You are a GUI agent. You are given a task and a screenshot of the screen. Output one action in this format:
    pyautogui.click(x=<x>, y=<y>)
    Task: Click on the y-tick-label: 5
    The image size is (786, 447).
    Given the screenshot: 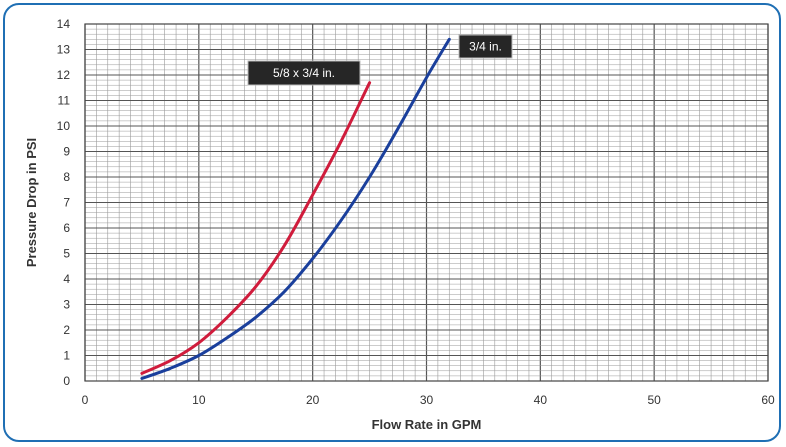 What is the action you would take?
    pyautogui.click(x=66, y=254)
    